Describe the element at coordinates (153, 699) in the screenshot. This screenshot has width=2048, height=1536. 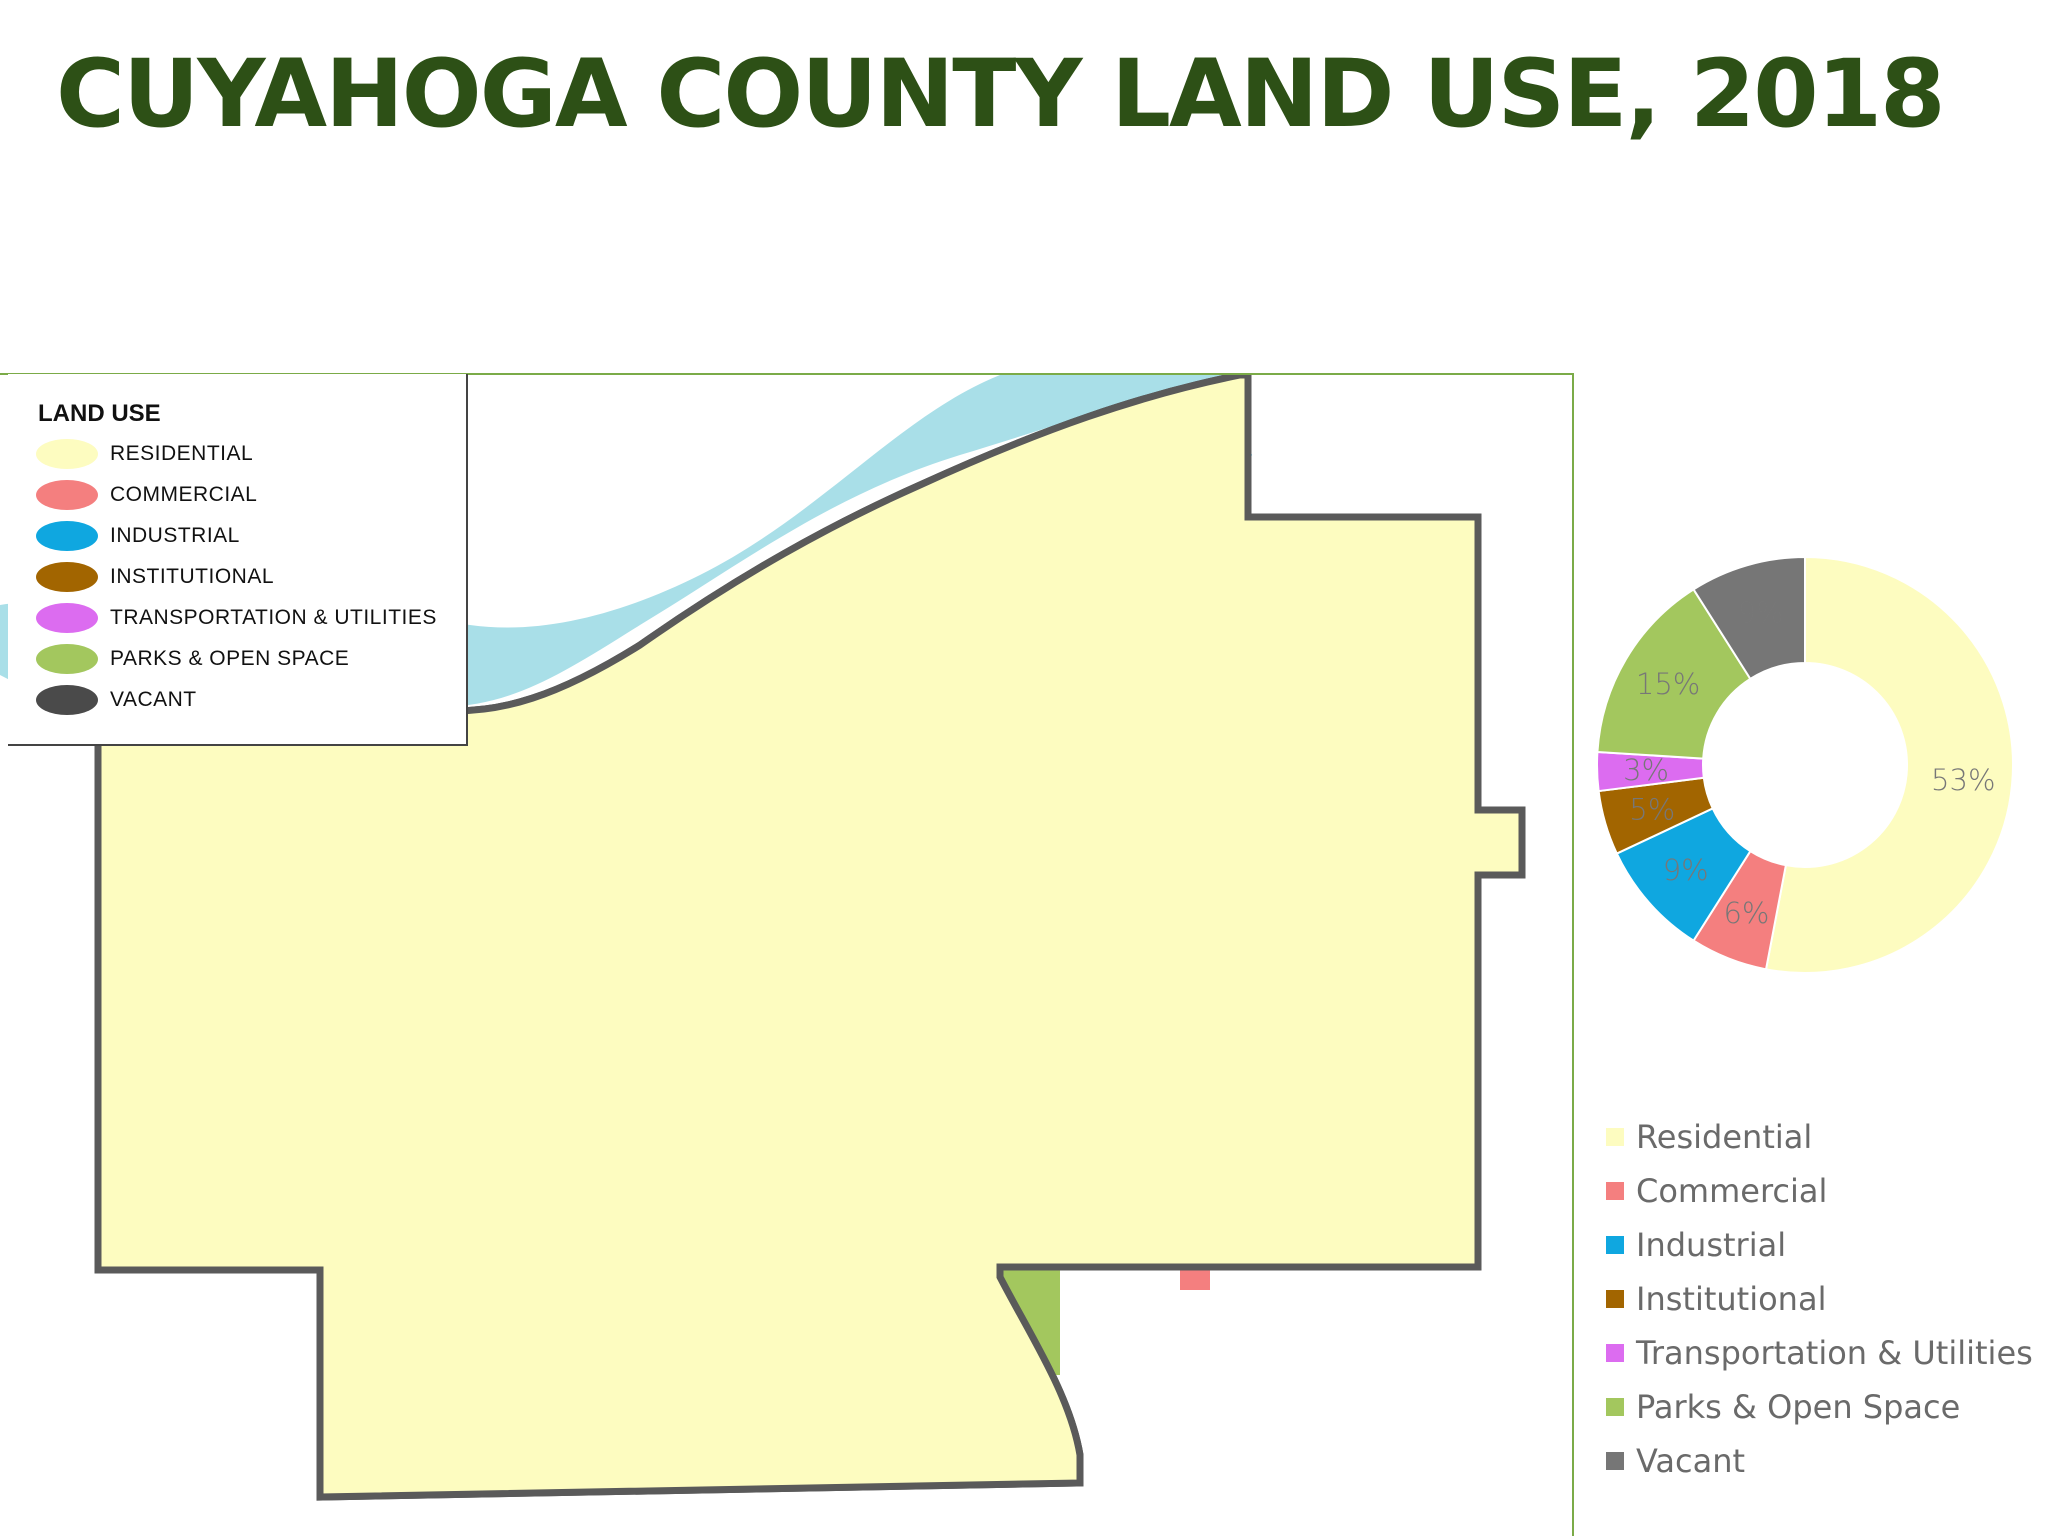
I see `map-legend-label: VACANT` at that location.